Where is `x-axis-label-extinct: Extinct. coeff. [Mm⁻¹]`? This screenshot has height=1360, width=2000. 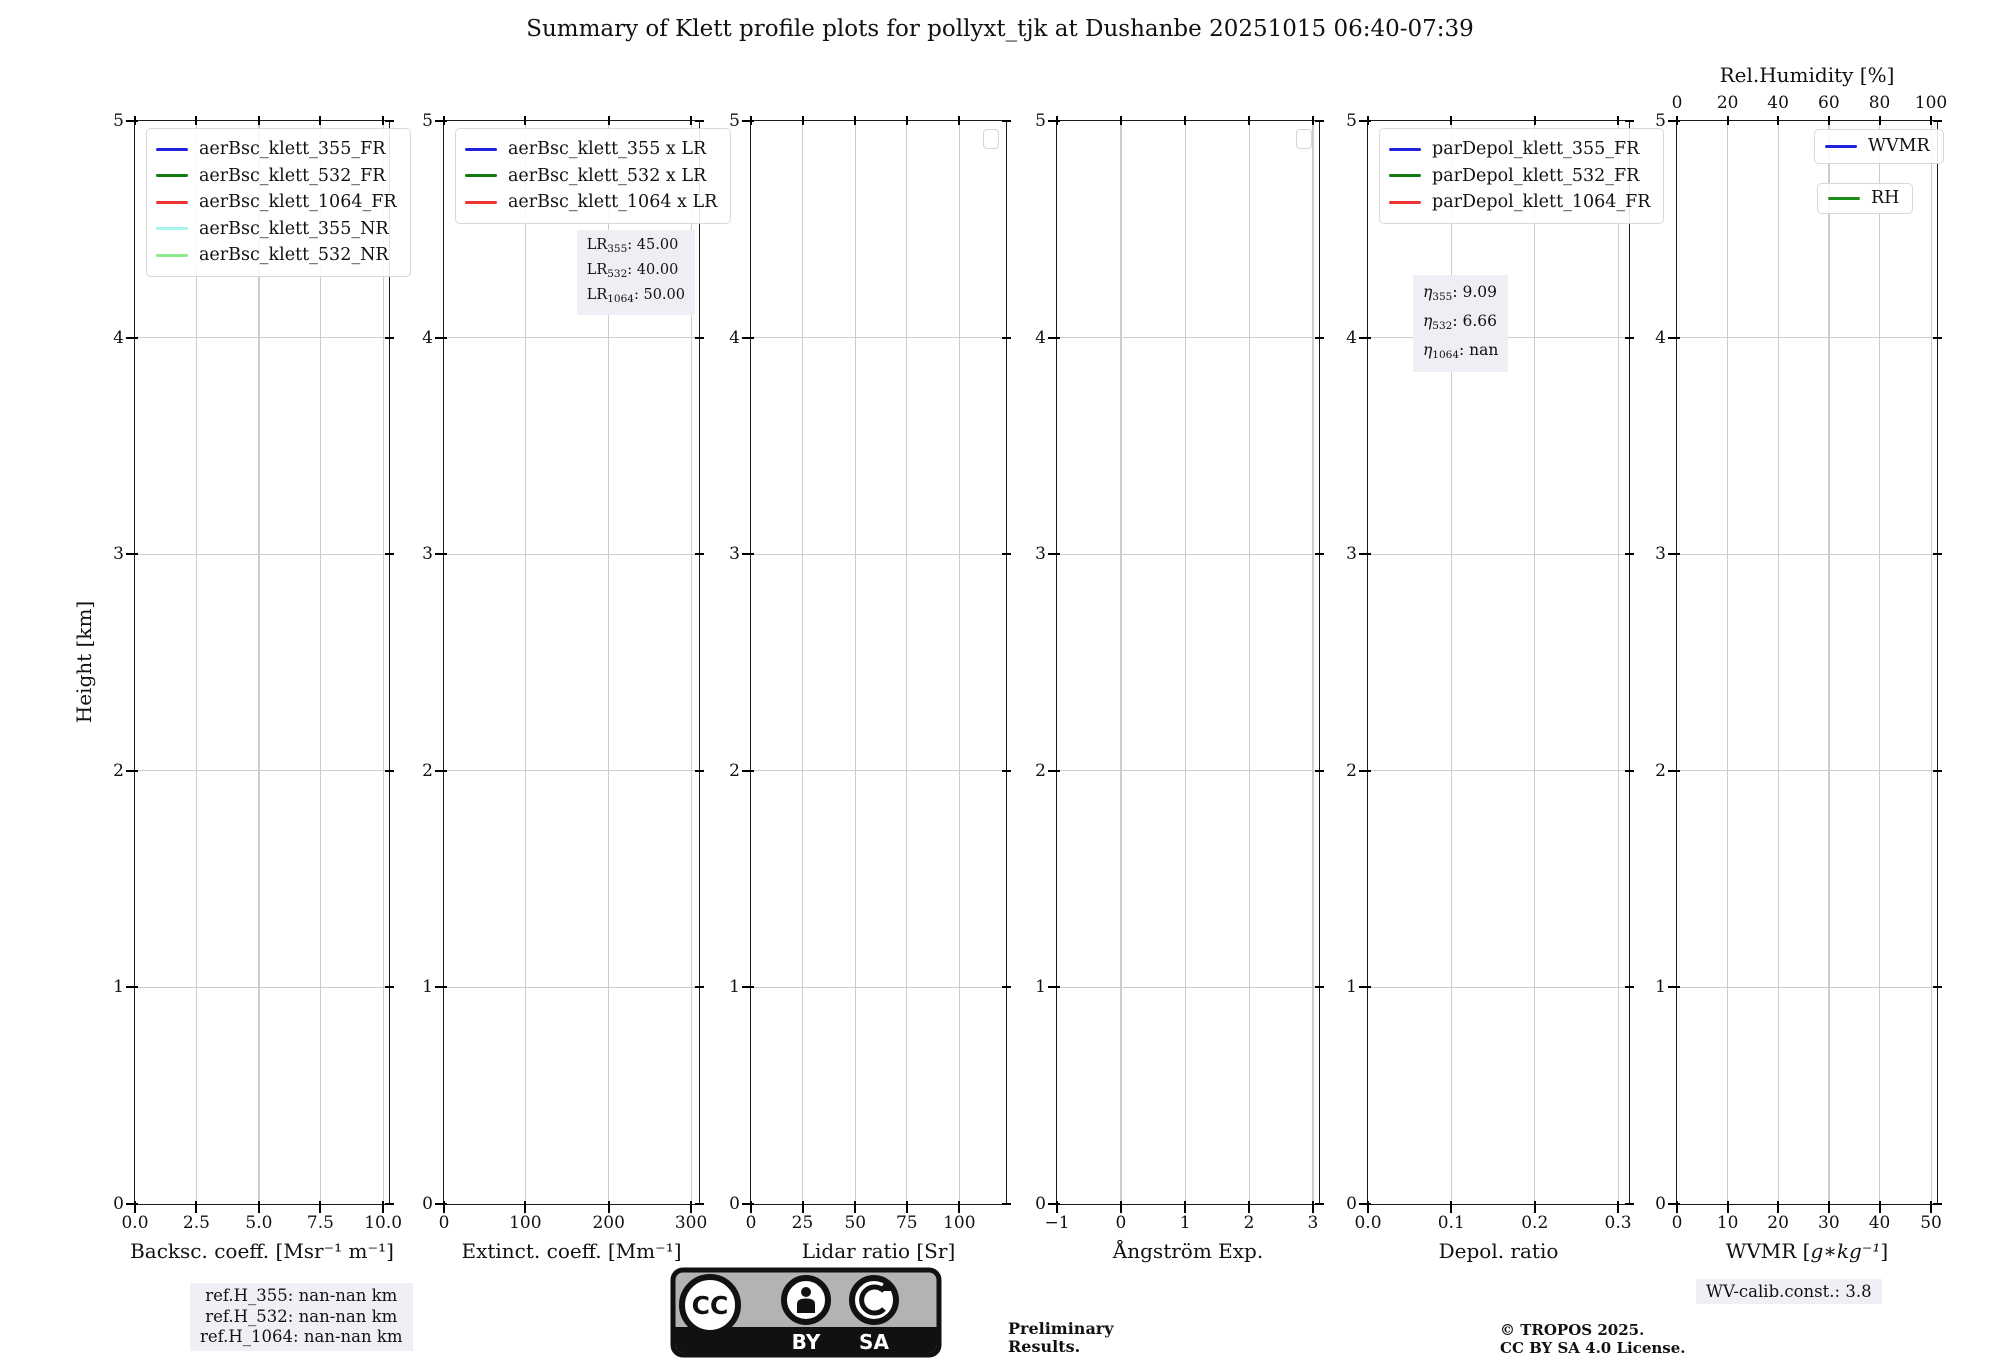
x-axis-label-extinct: Extinct. coeff. [Mm⁻¹] is located at coordinates (571, 1251).